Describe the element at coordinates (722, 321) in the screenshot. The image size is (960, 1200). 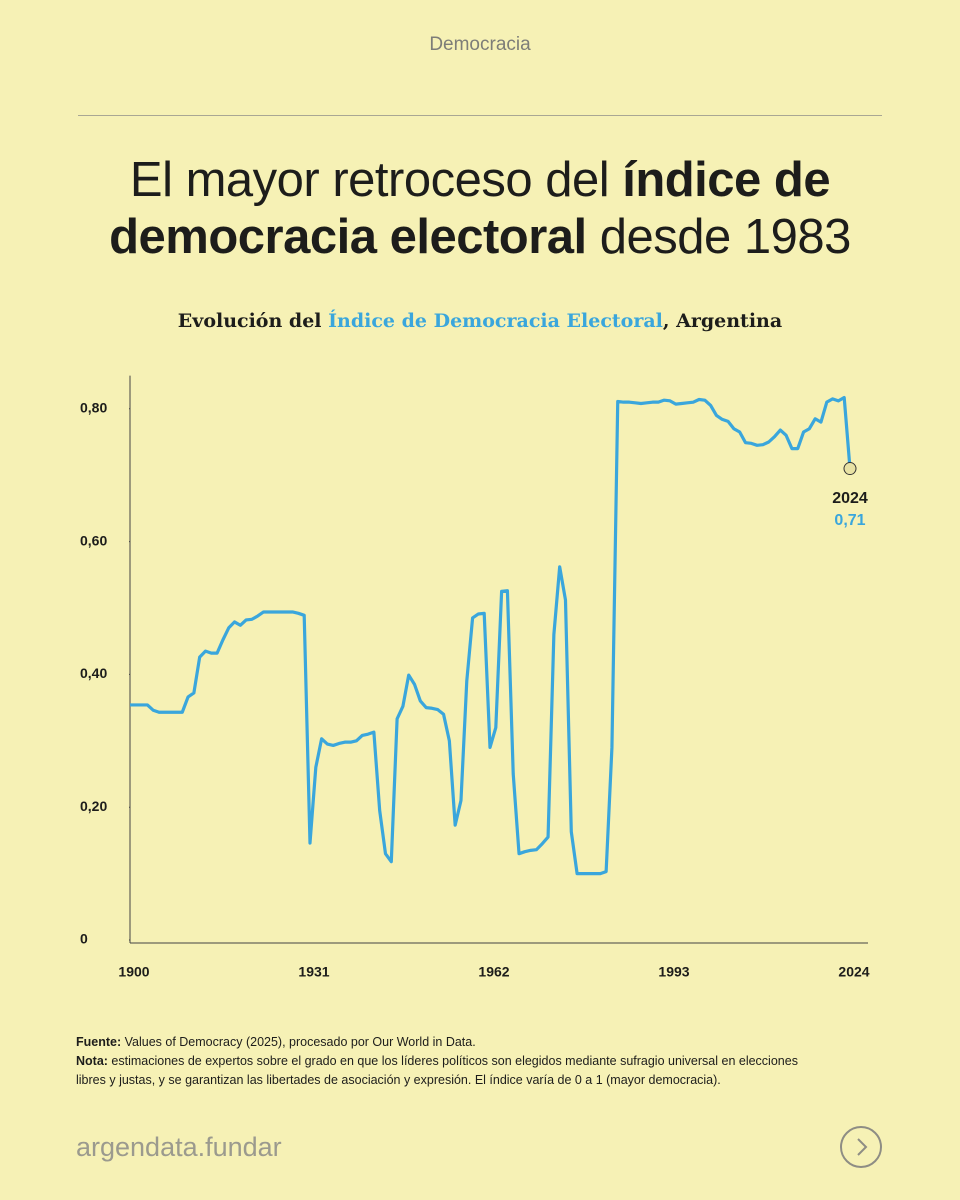
I see `subtitle-part: , Argentina` at that location.